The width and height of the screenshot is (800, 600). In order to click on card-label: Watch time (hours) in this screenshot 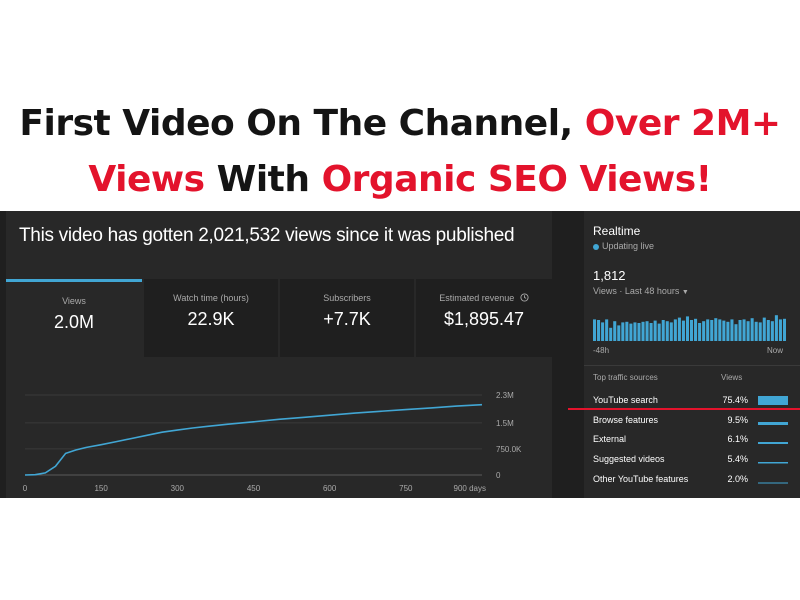, I will do `click(211, 298)`.